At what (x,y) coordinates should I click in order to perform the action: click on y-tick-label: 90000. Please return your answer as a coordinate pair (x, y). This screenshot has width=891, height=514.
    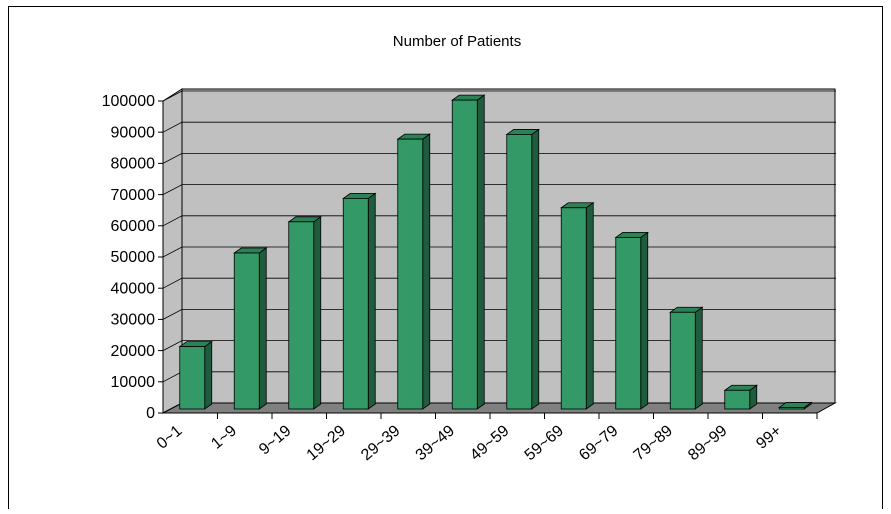
    Looking at the image, I should click on (133, 132).